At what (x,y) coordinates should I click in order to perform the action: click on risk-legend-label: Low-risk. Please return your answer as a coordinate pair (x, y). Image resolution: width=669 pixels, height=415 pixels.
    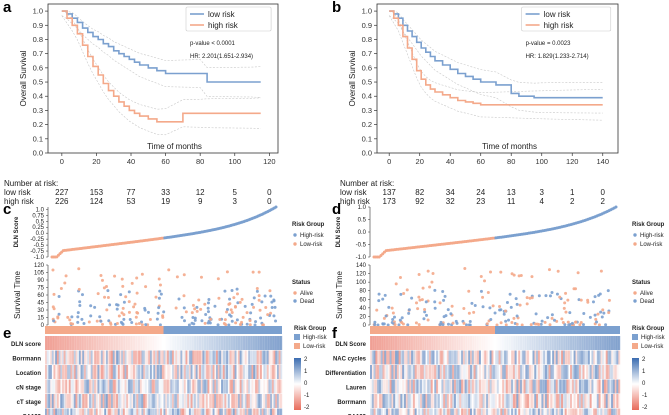
    Looking at the image, I should click on (311, 245).